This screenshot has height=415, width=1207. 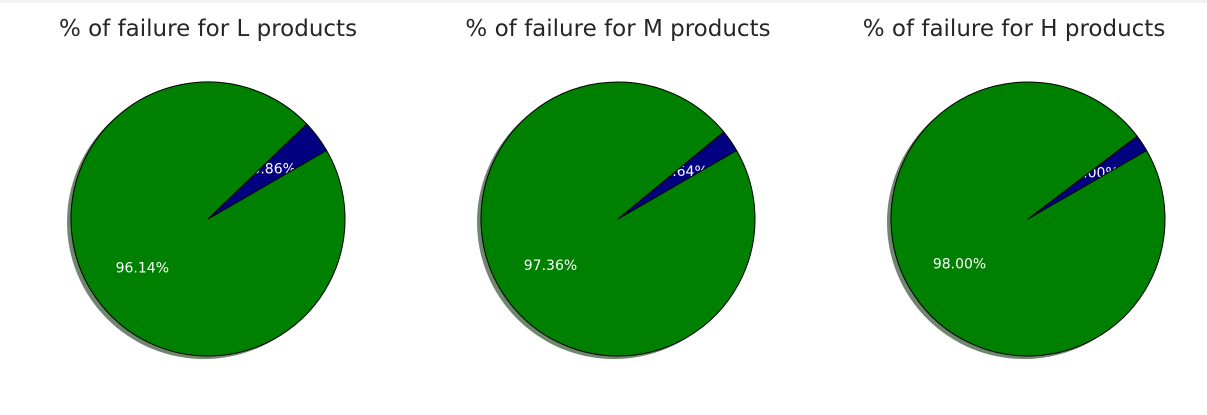 I want to click on pie-slice-label: 97.36%, so click(x=550, y=266).